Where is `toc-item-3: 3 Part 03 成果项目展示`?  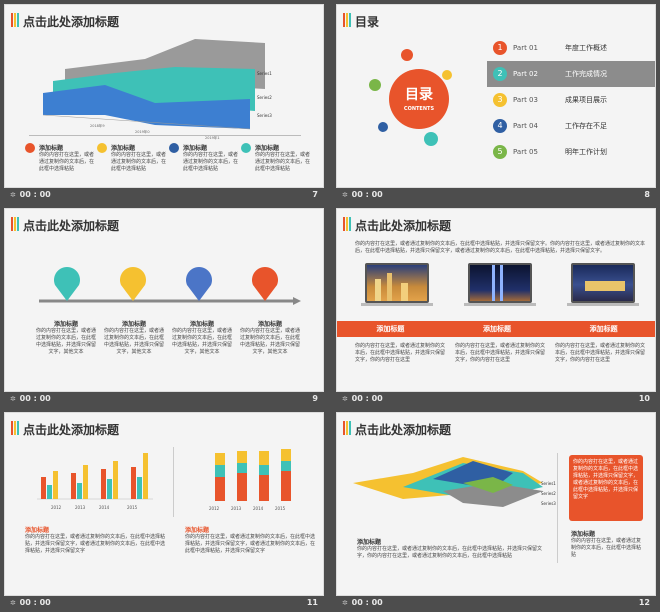 toc-item-3: 3 Part 03 成果项目展示 is located at coordinates (571, 100).